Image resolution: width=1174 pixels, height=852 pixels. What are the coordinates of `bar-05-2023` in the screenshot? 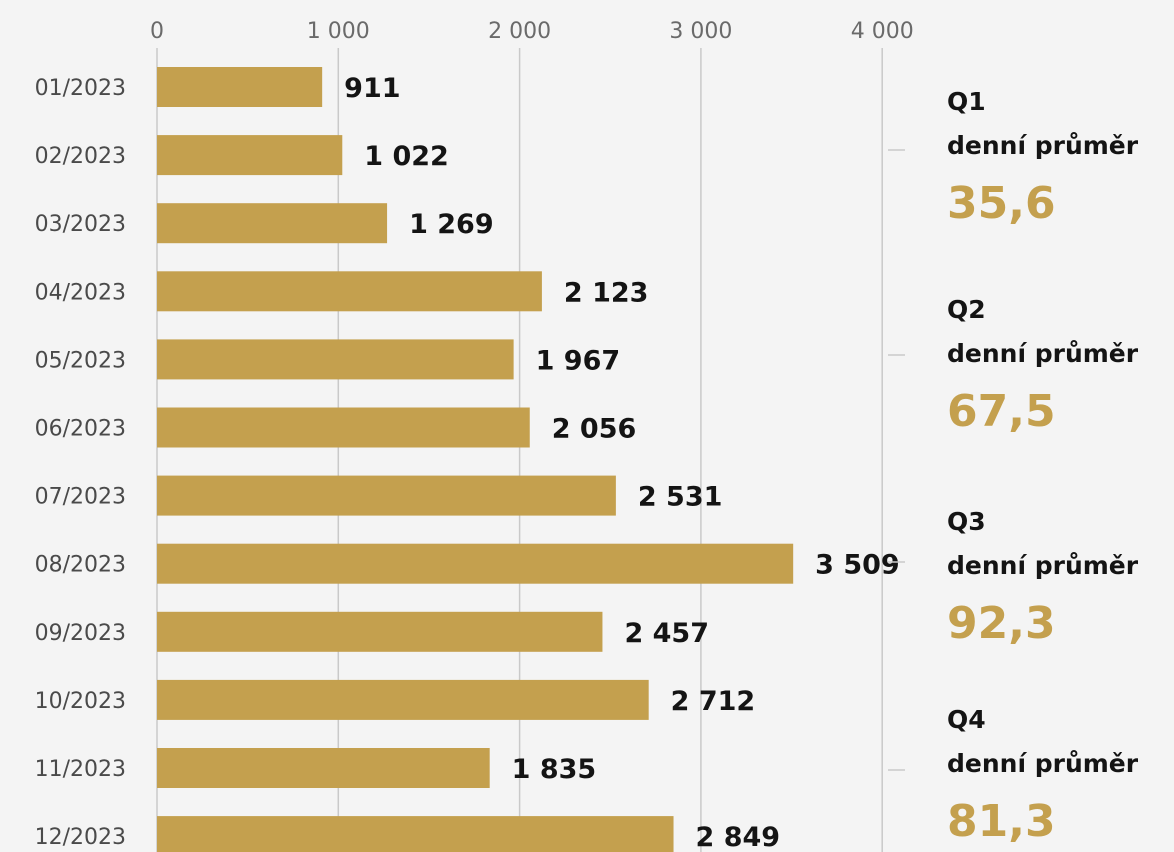 It's located at (335, 359).